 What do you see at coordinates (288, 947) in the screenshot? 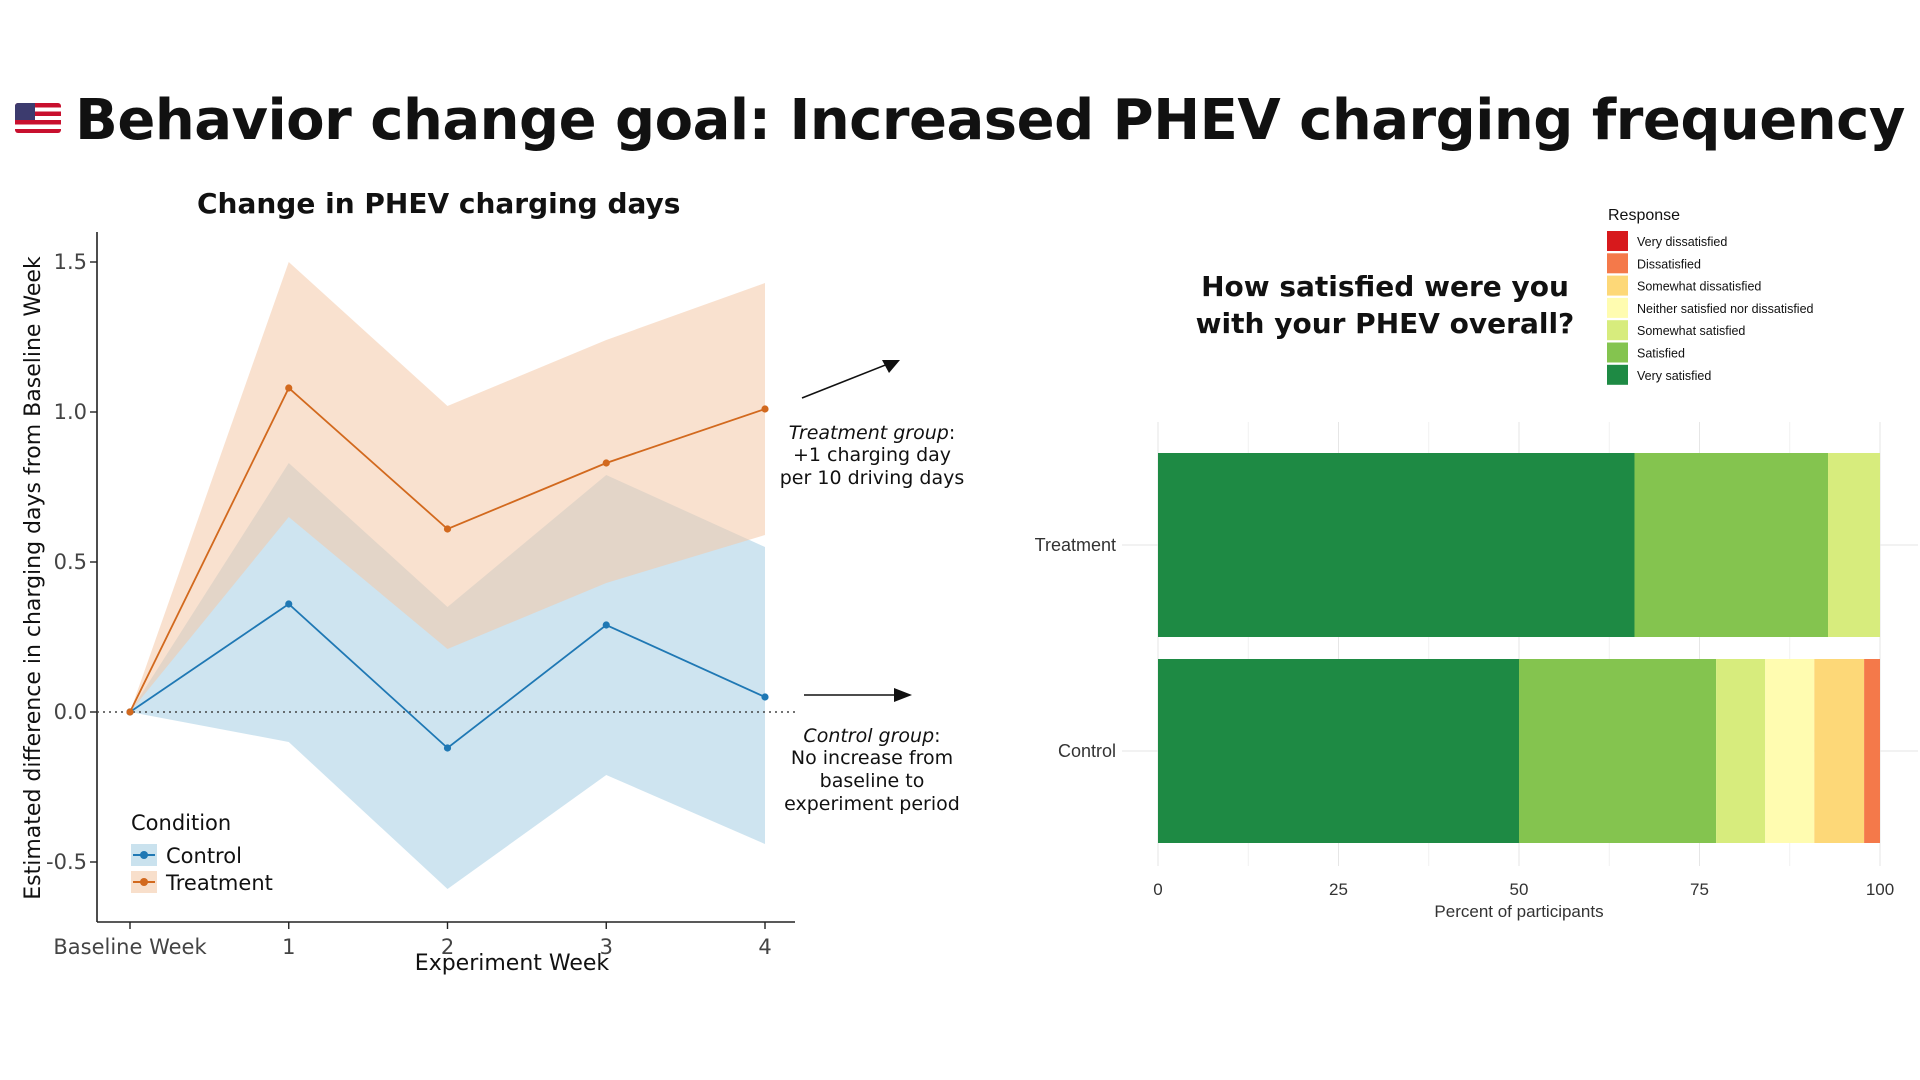
I see `x-tick-label: 1` at bounding box center [288, 947].